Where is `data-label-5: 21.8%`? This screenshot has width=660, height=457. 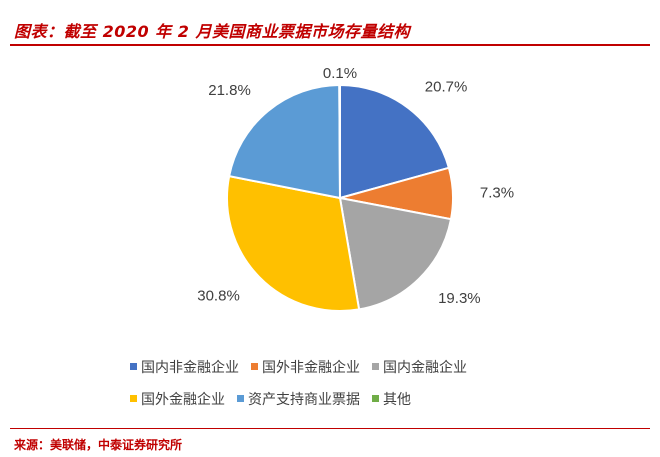 data-label-5: 21.8% is located at coordinates (229, 90).